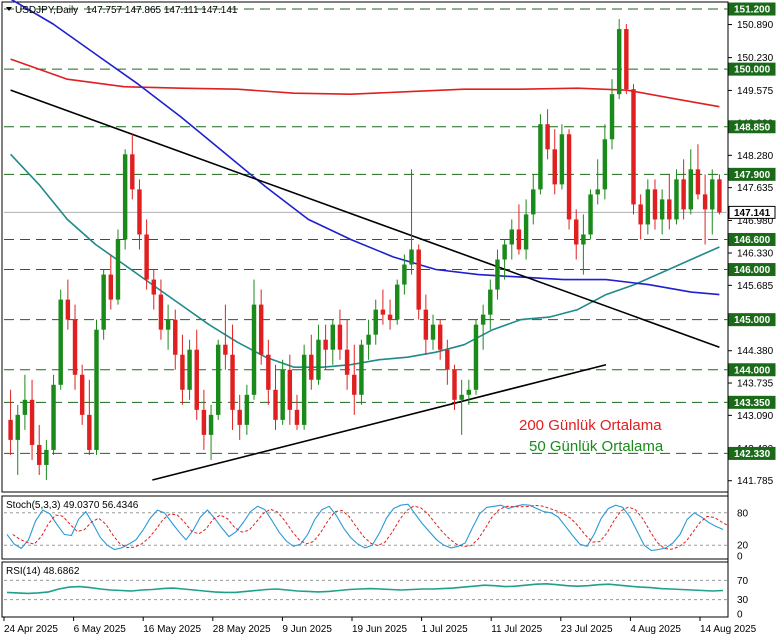 This screenshot has height=639, width=778. What do you see at coordinates (743, 581) in the screenshot?
I see `rsi-tick-label: 70` at bounding box center [743, 581].